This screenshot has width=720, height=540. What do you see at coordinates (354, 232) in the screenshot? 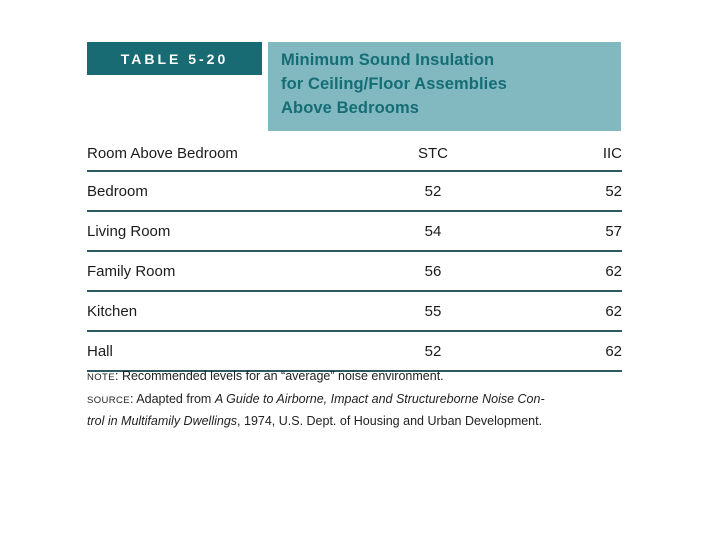
I see `table-row: Living Room 54 57` at bounding box center [354, 232].